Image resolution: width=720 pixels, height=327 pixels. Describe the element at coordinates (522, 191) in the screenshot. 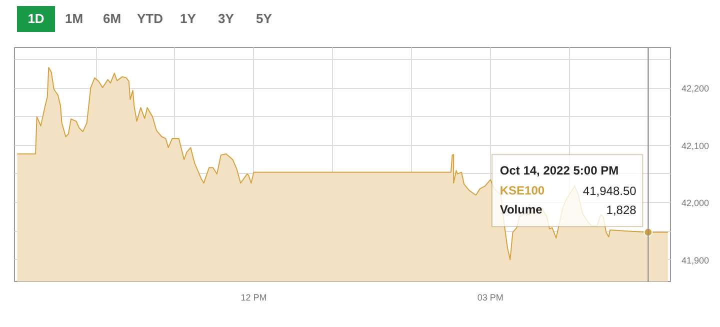

I see `series-label: KSE100` at that location.